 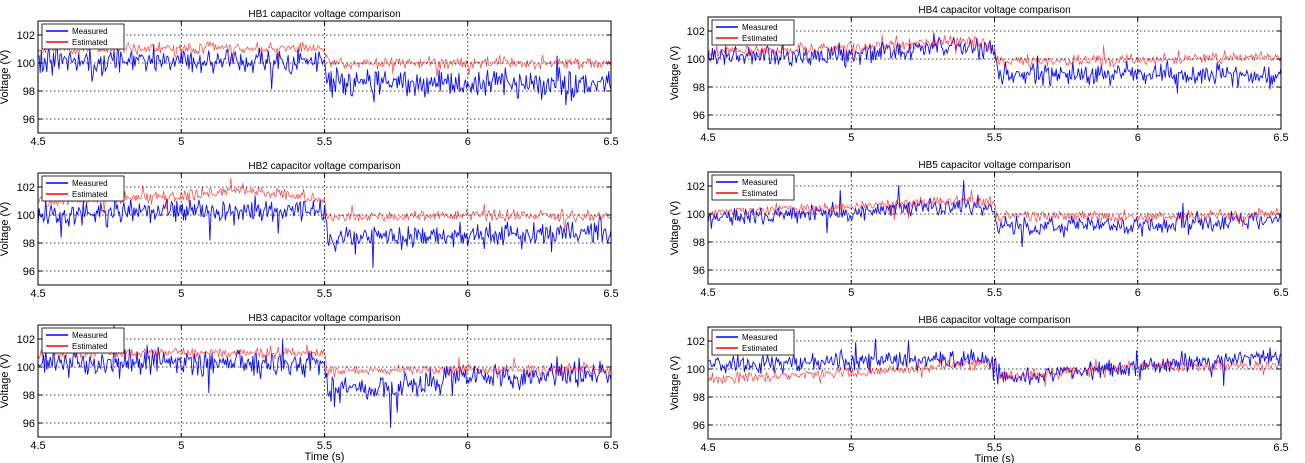 I want to click on chart-title: HB1 capacitor voltage comparison, so click(x=324, y=14).